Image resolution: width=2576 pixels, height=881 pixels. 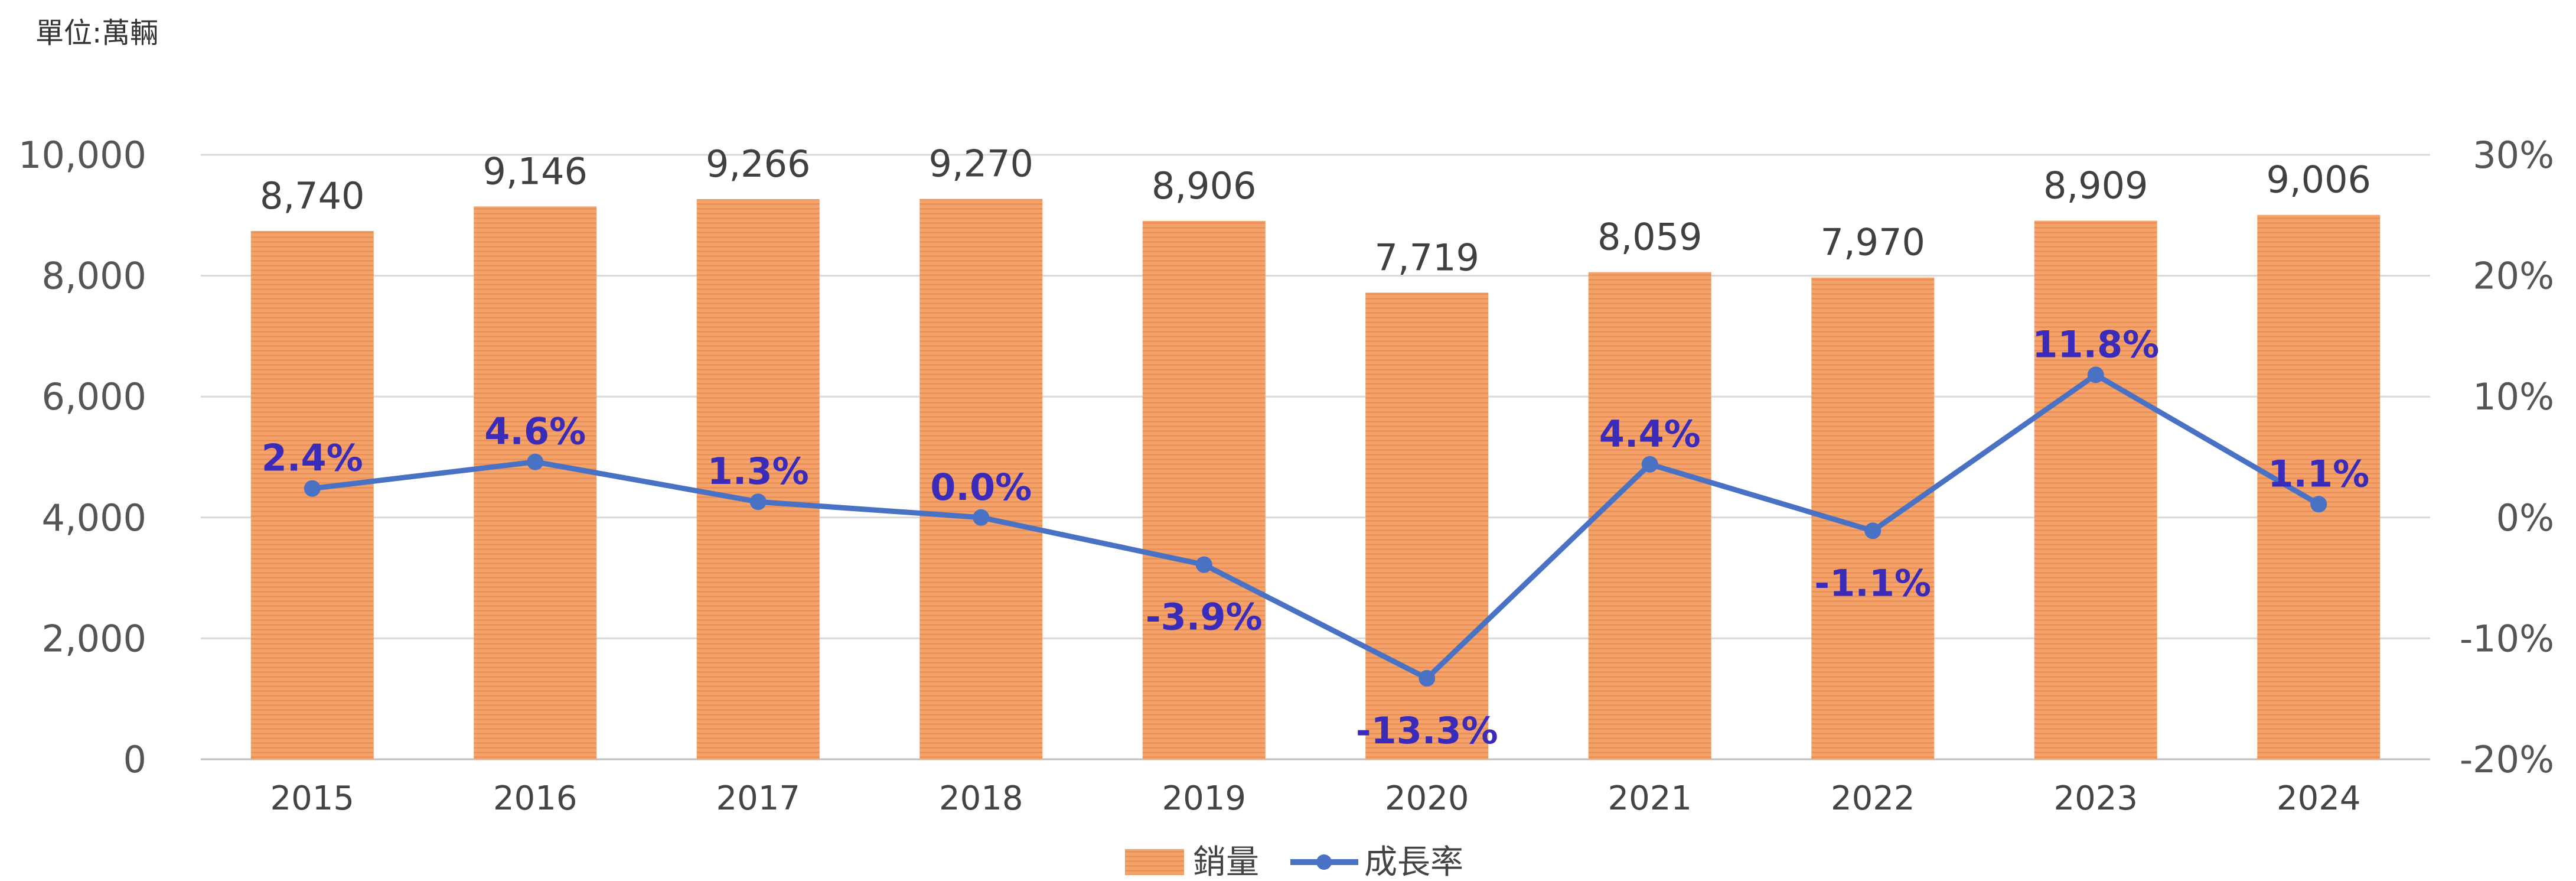 What do you see at coordinates (312, 798) in the screenshot?
I see `x-tick-label: 2015` at bounding box center [312, 798].